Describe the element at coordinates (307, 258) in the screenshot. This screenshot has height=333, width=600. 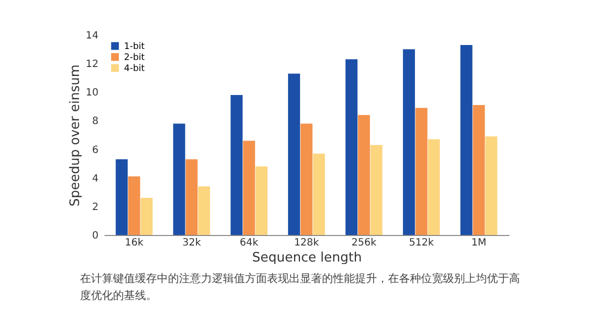
I see `x-axis-title: Sequence length` at that location.